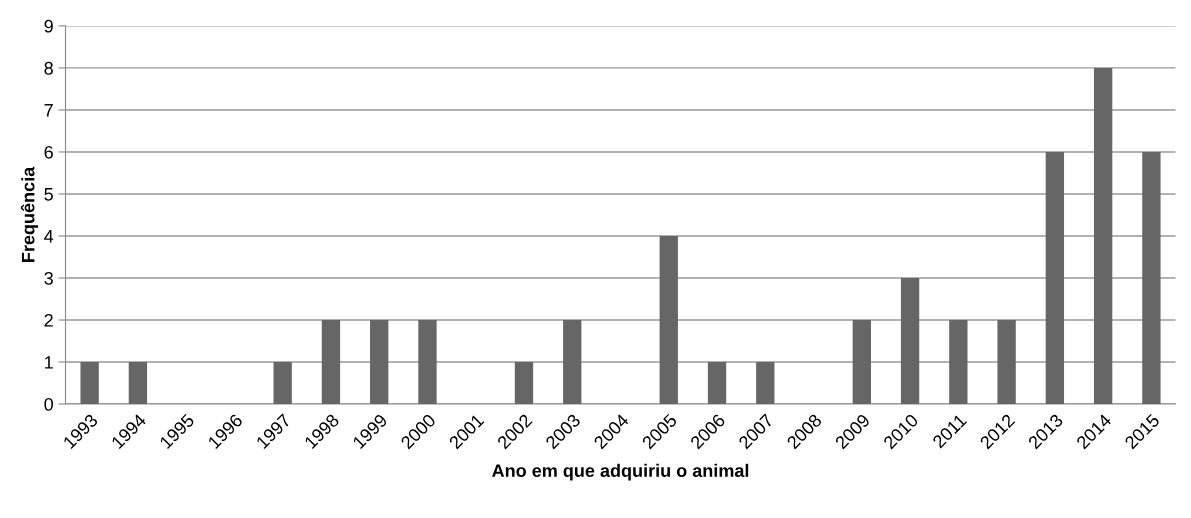  I want to click on y-tick-label: 9, so click(48, 26).